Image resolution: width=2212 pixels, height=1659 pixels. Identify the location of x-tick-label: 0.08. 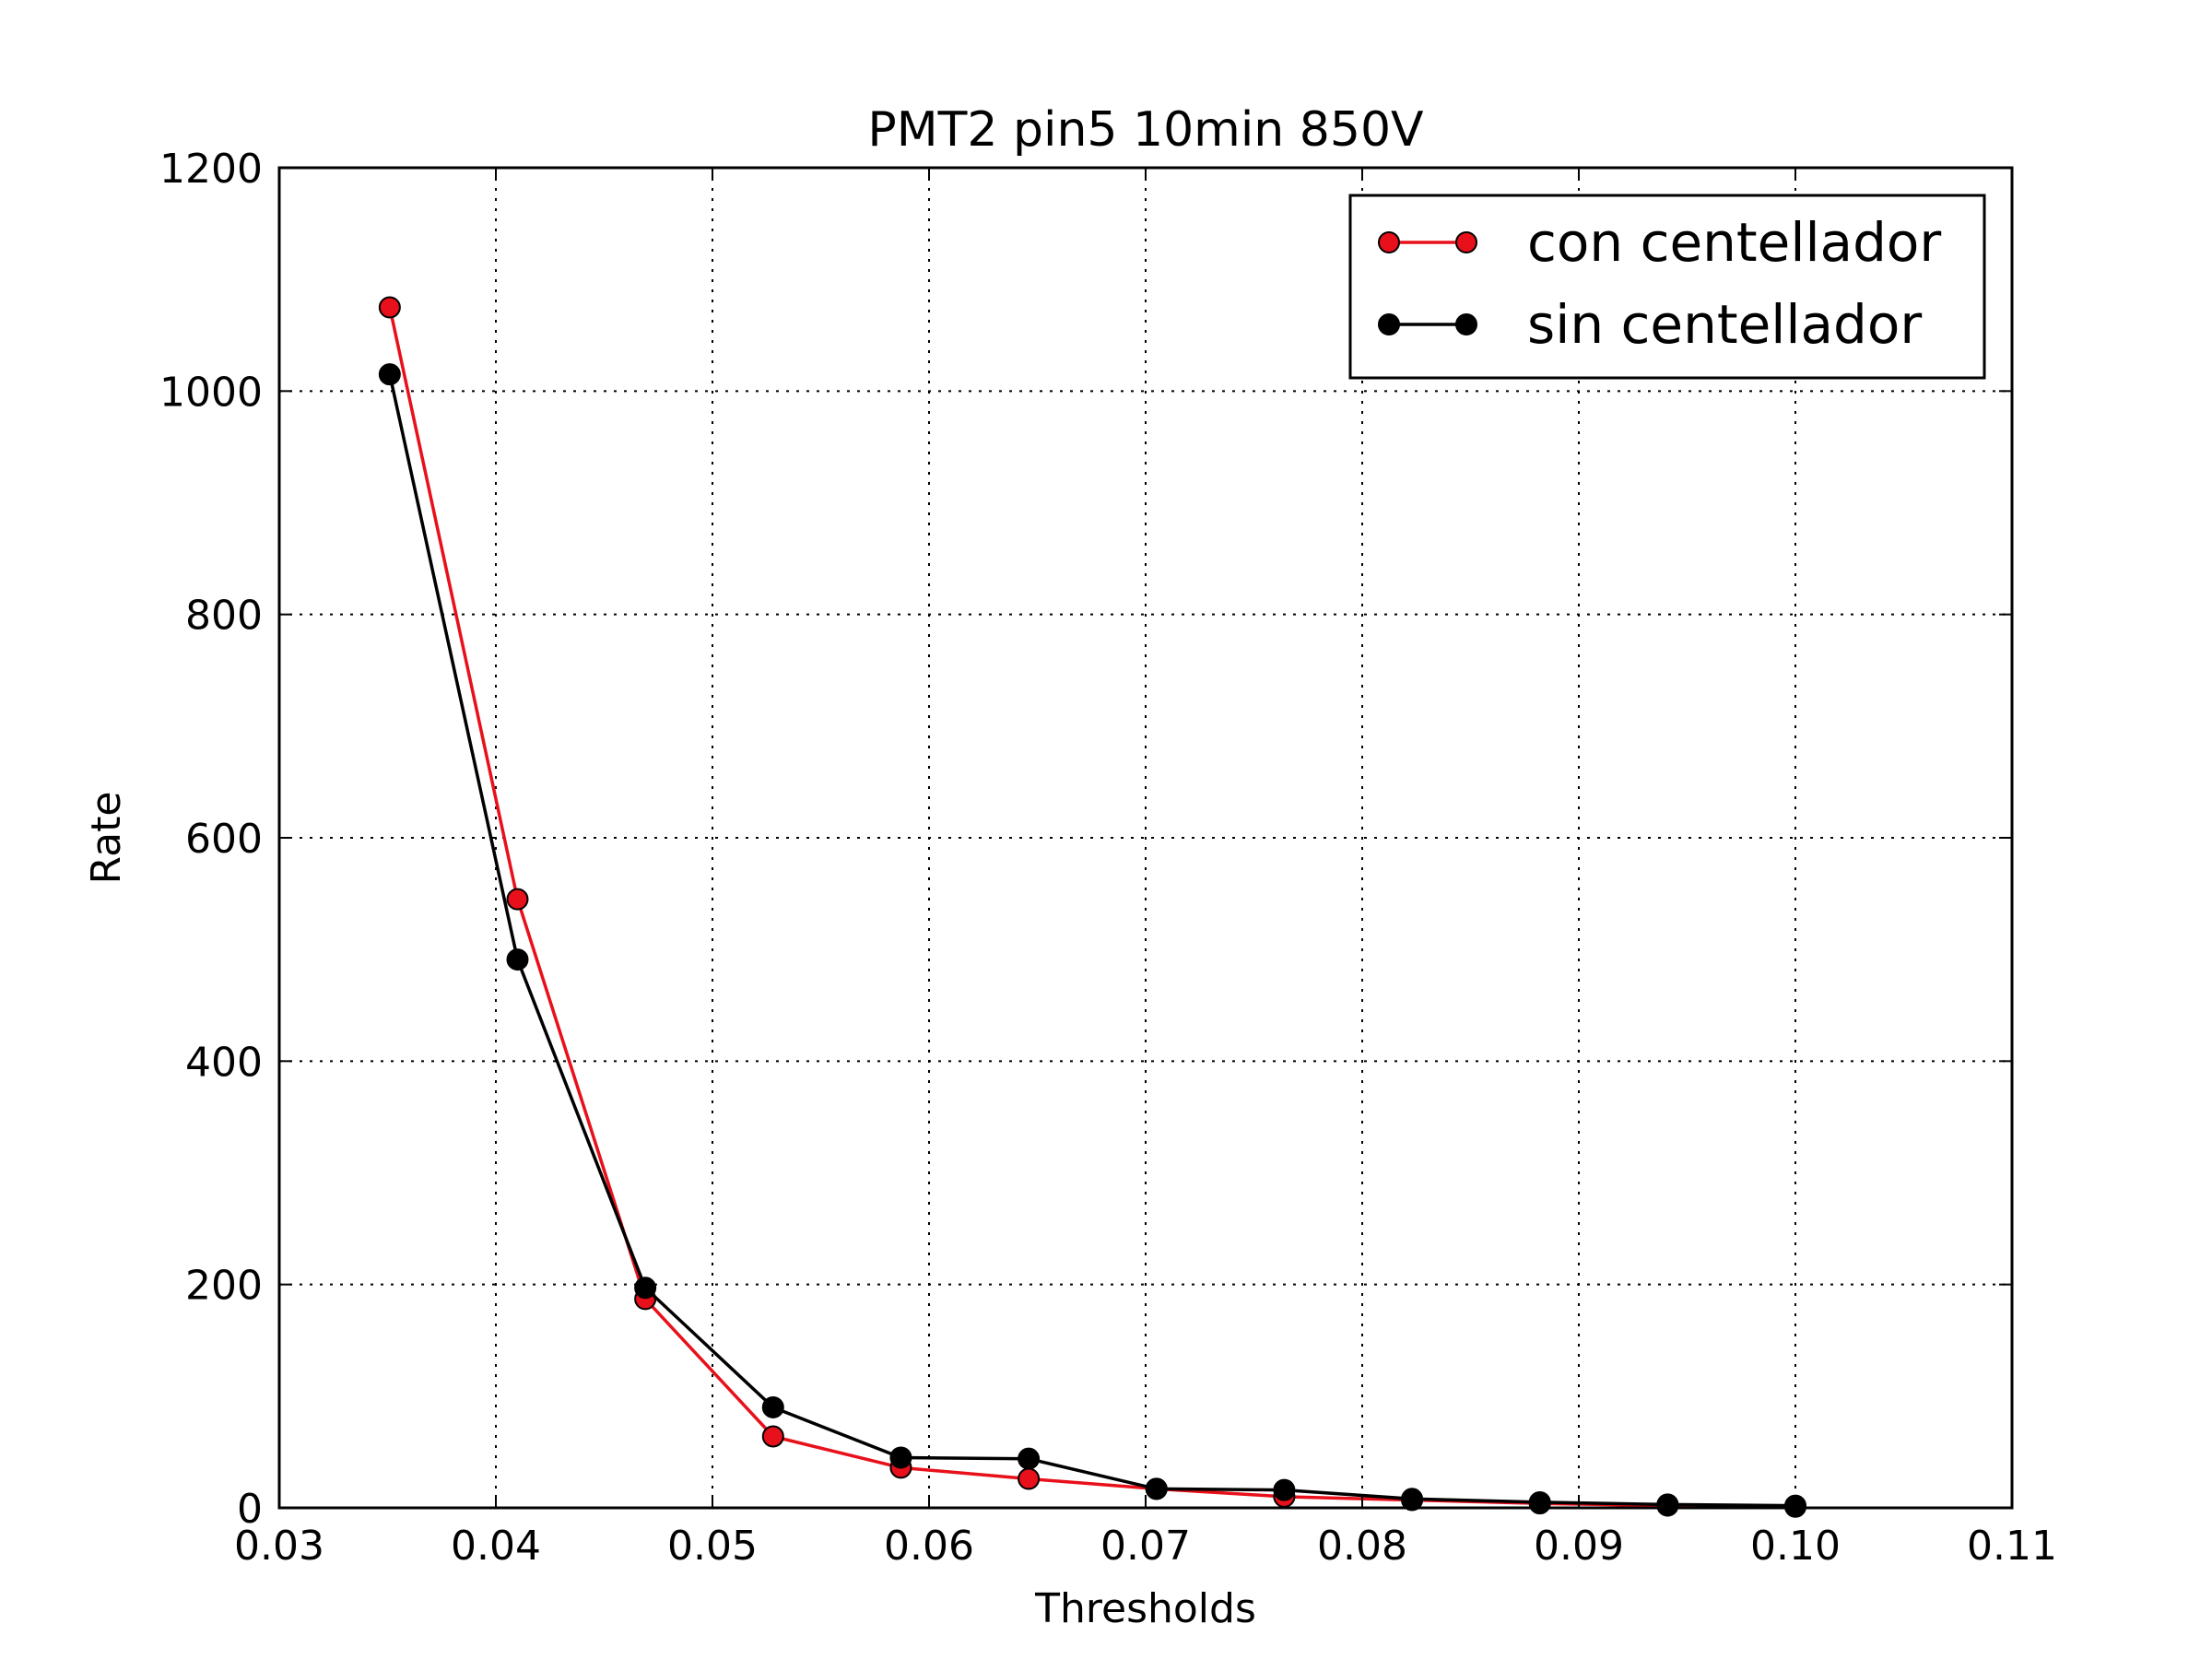
(1362, 1546).